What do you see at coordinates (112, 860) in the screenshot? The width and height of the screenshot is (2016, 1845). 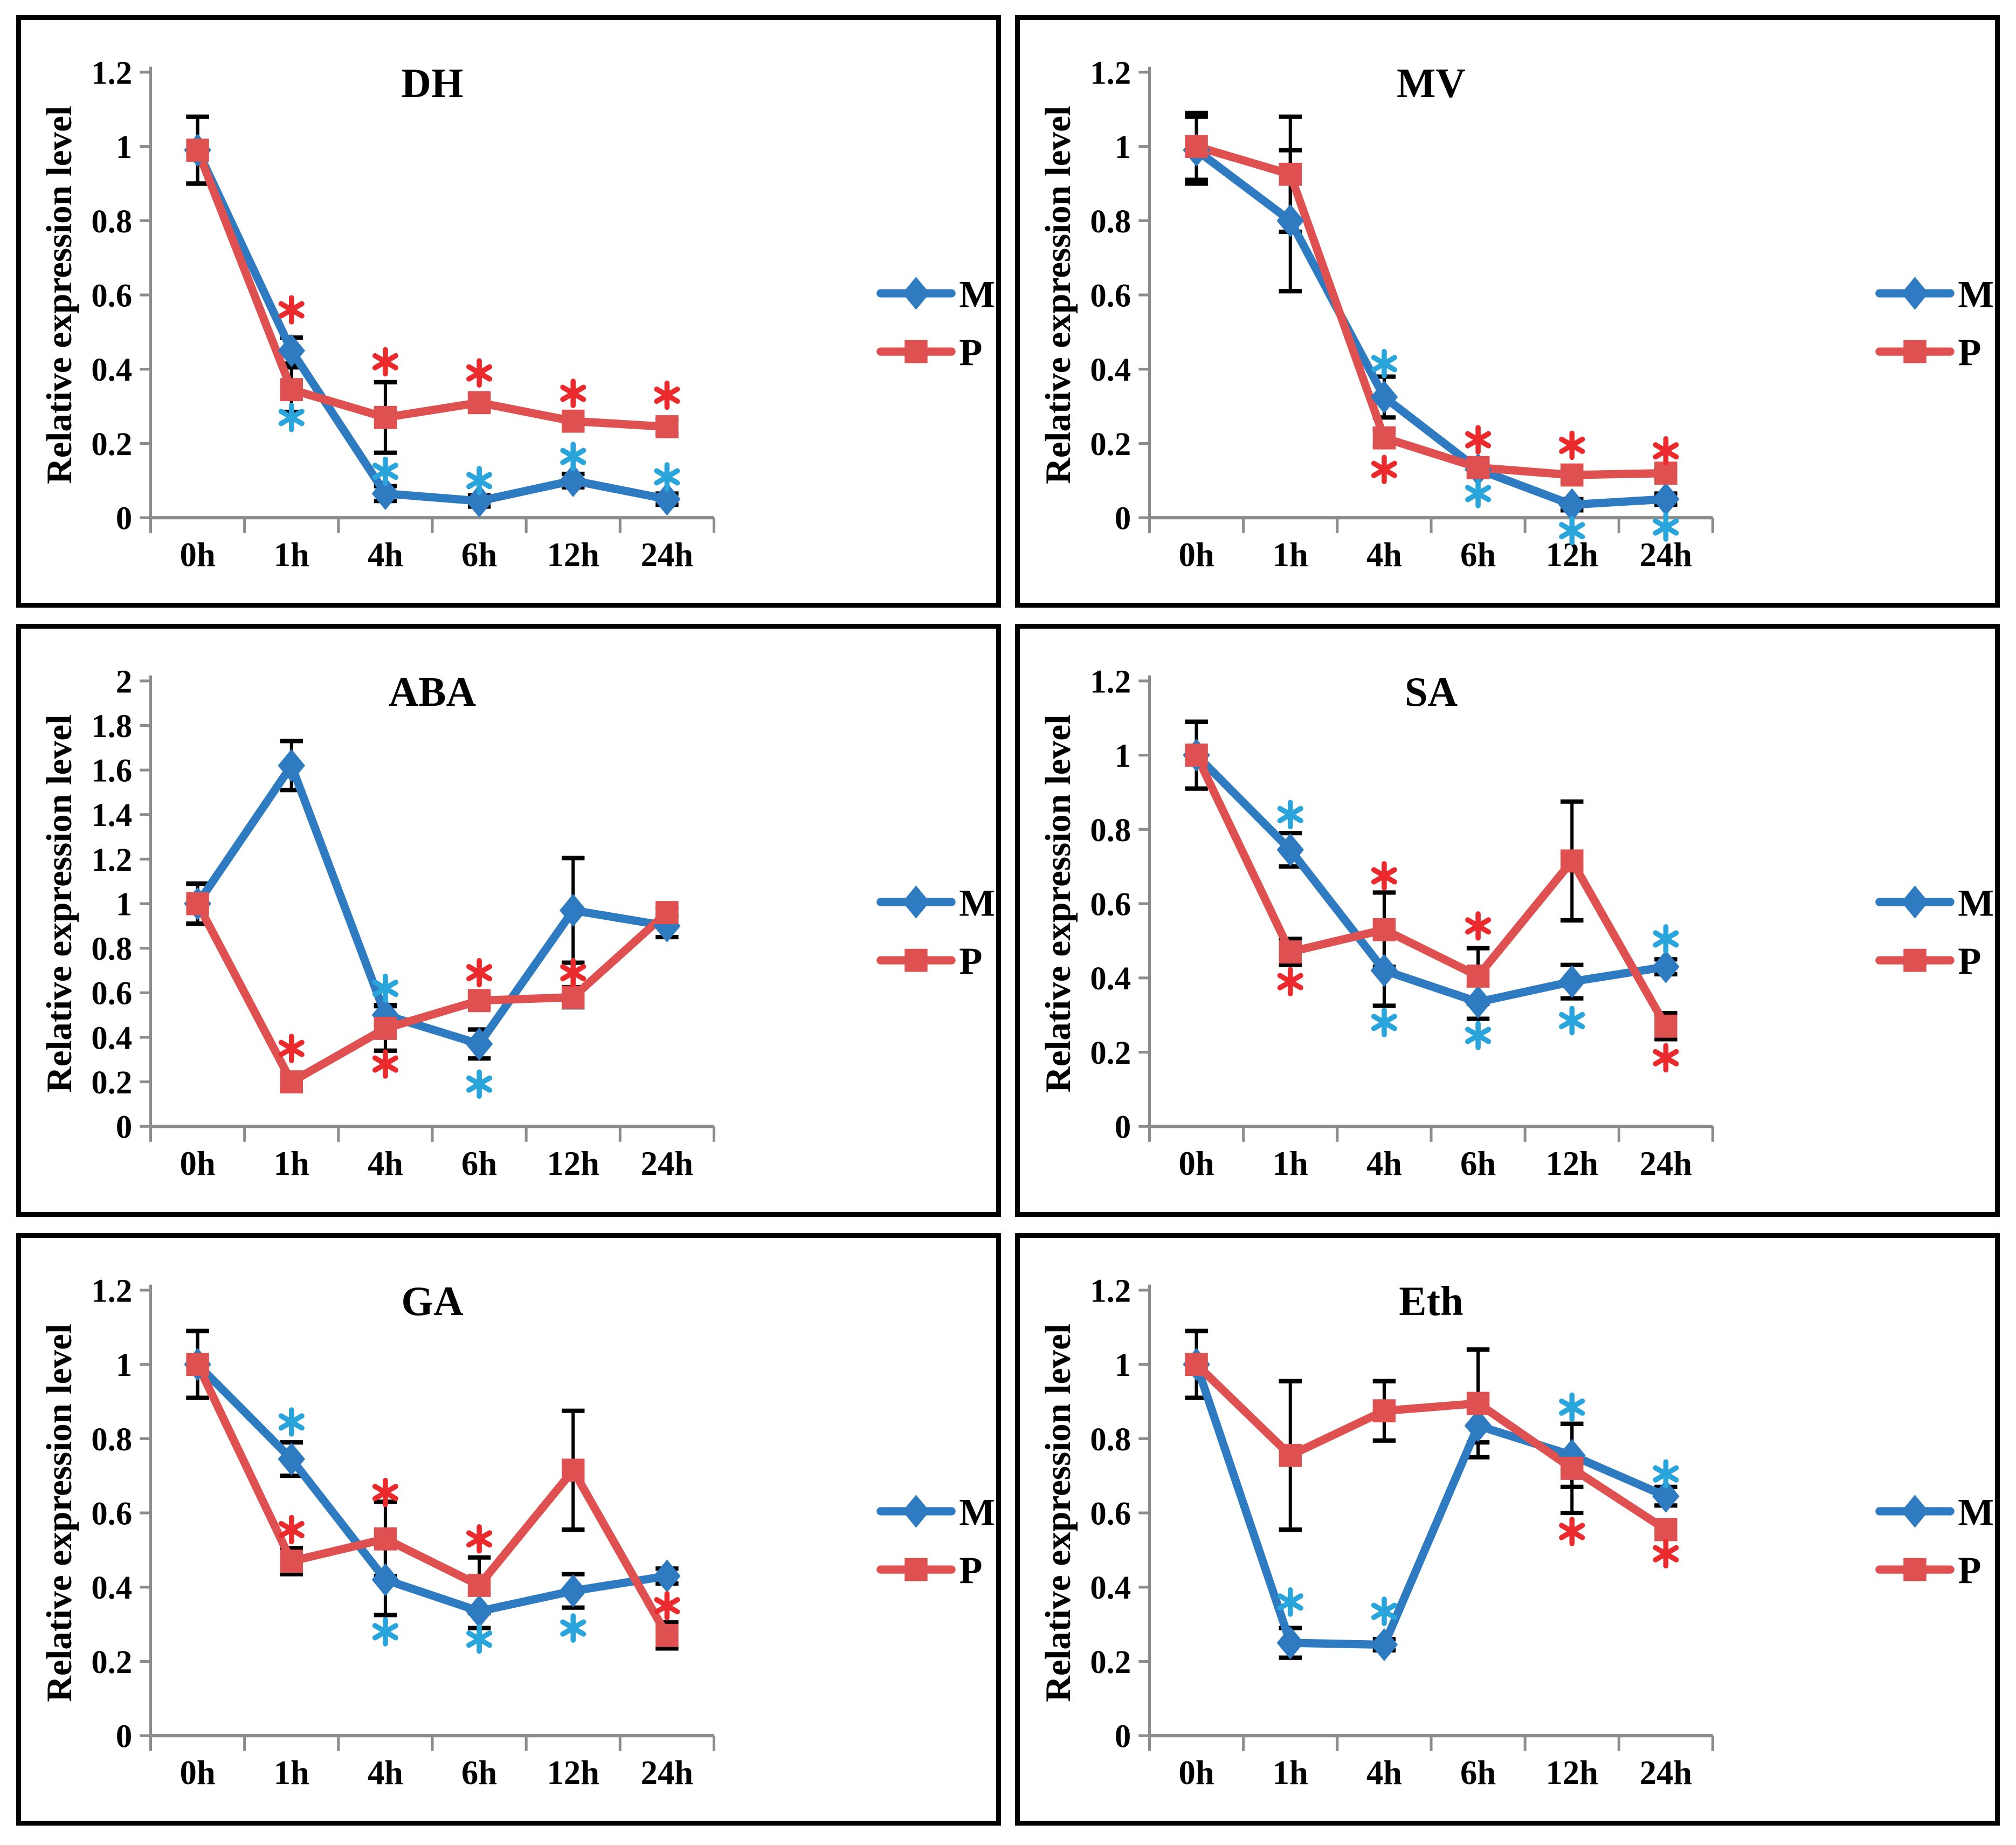 I see `y-tick-label: 1.2` at bounding box center [112, 860].